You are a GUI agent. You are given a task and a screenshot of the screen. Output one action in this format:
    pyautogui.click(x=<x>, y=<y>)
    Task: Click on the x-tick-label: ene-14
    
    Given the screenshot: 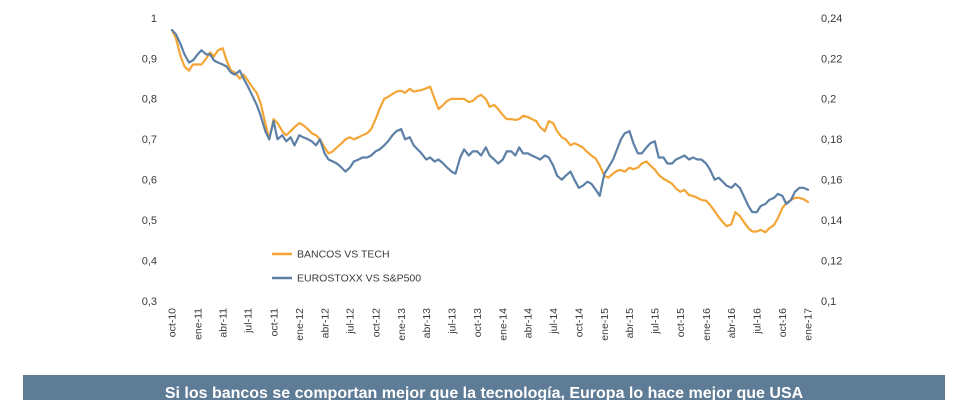 What is the action you would take?
    pyautogui.click(x=503, y=324)
    